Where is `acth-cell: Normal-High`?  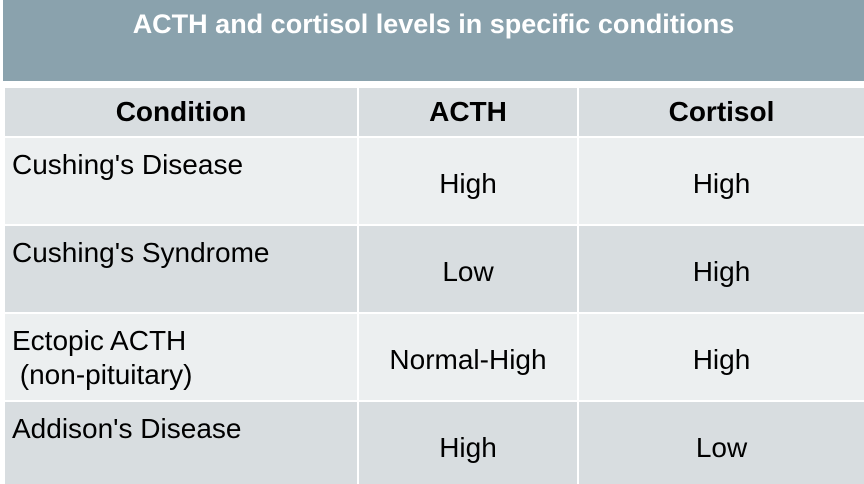
acth-cell: Normal-High is located at coordinates (468, 357).